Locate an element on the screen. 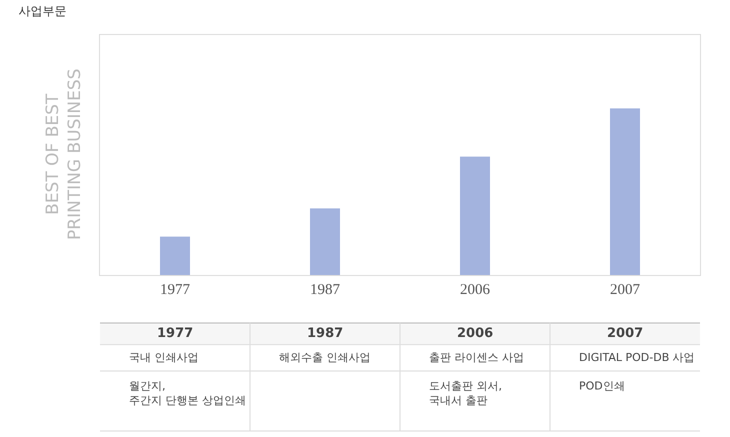 Image resolution: width=730 pixels, height=437 pixels. text: 국내 인쇄사업 월간지, 주간지 단행본 상업인쇄 is located at coordinates (187, 379).